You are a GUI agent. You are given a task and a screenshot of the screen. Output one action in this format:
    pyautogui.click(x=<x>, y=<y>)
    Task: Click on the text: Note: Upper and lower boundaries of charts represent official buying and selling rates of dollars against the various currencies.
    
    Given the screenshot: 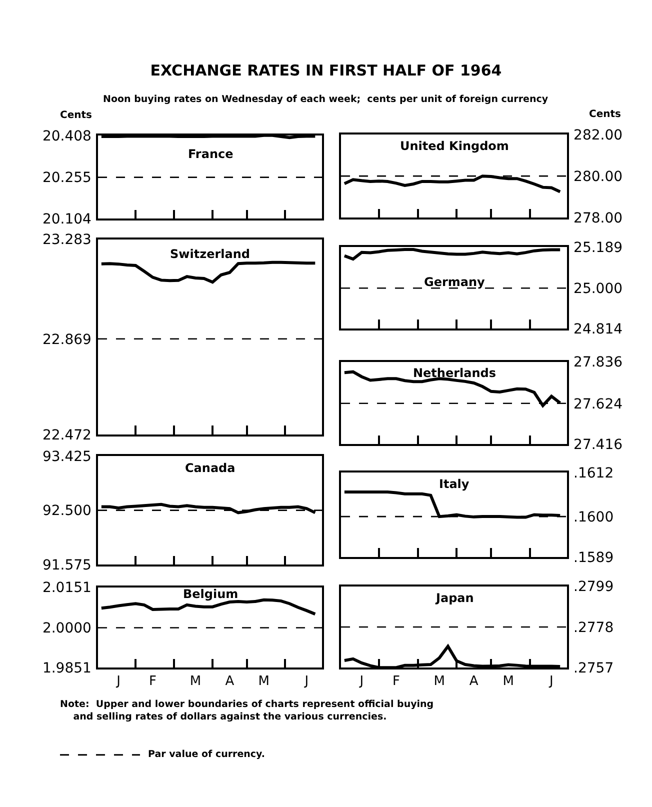 What is the action you would take?
    pyautogui.click(x=247, y=710)
    